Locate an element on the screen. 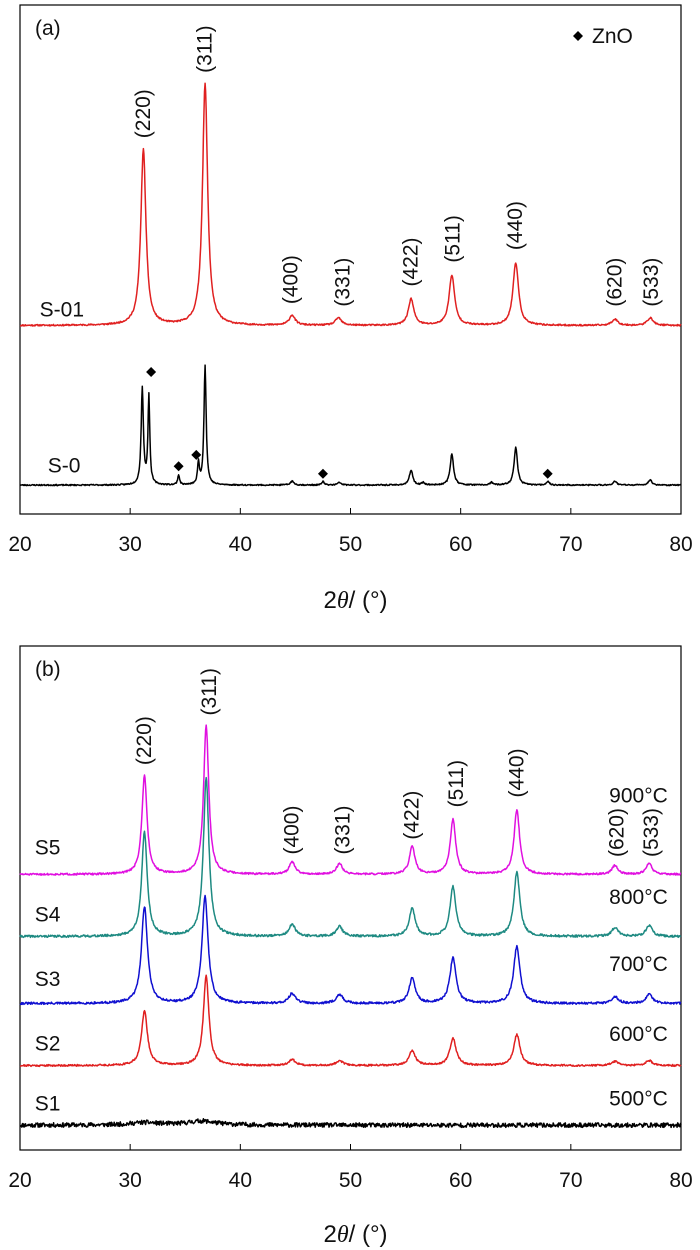  curve-label: S5 is located at coordinates (48, 848).